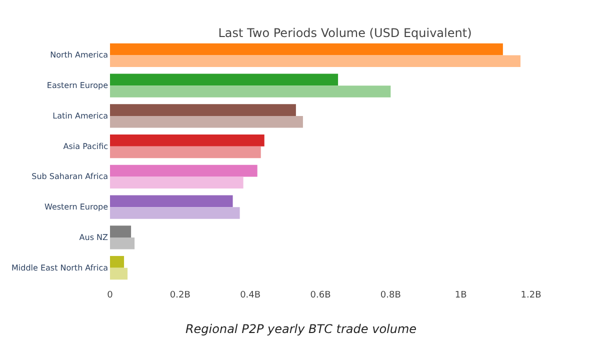  What do you see at coordinates (110, 295) in the screenshot?
I see `x-tick-label: 0` at bounding box center [110, 295].